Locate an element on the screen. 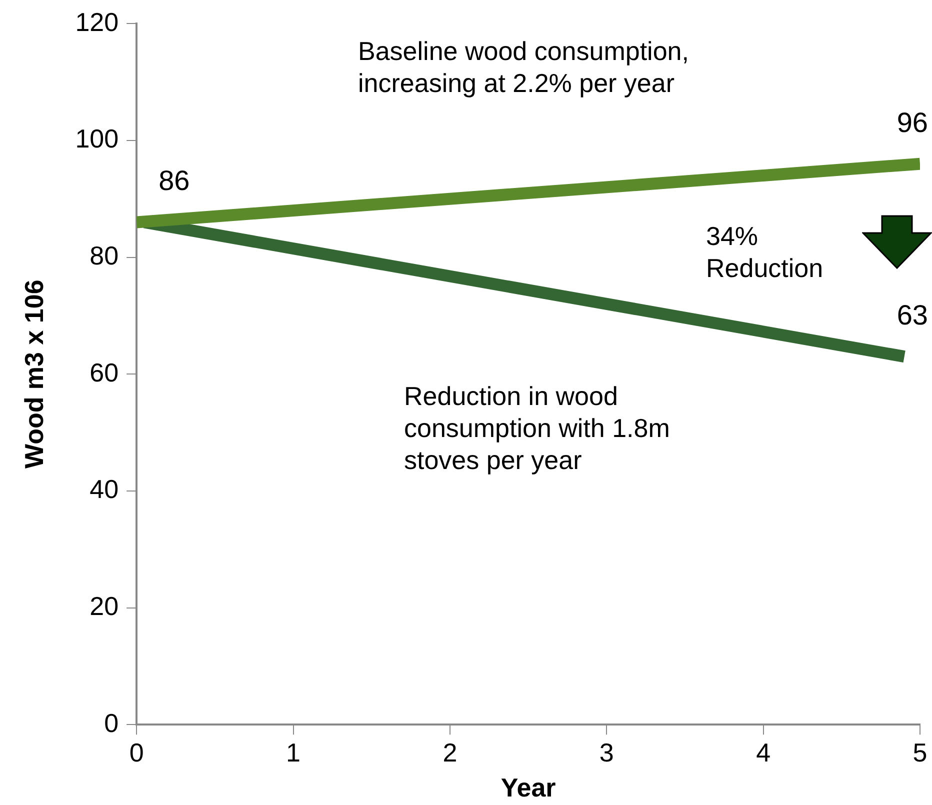  x-tick-label: 4 is located at coordinates (763, 752).